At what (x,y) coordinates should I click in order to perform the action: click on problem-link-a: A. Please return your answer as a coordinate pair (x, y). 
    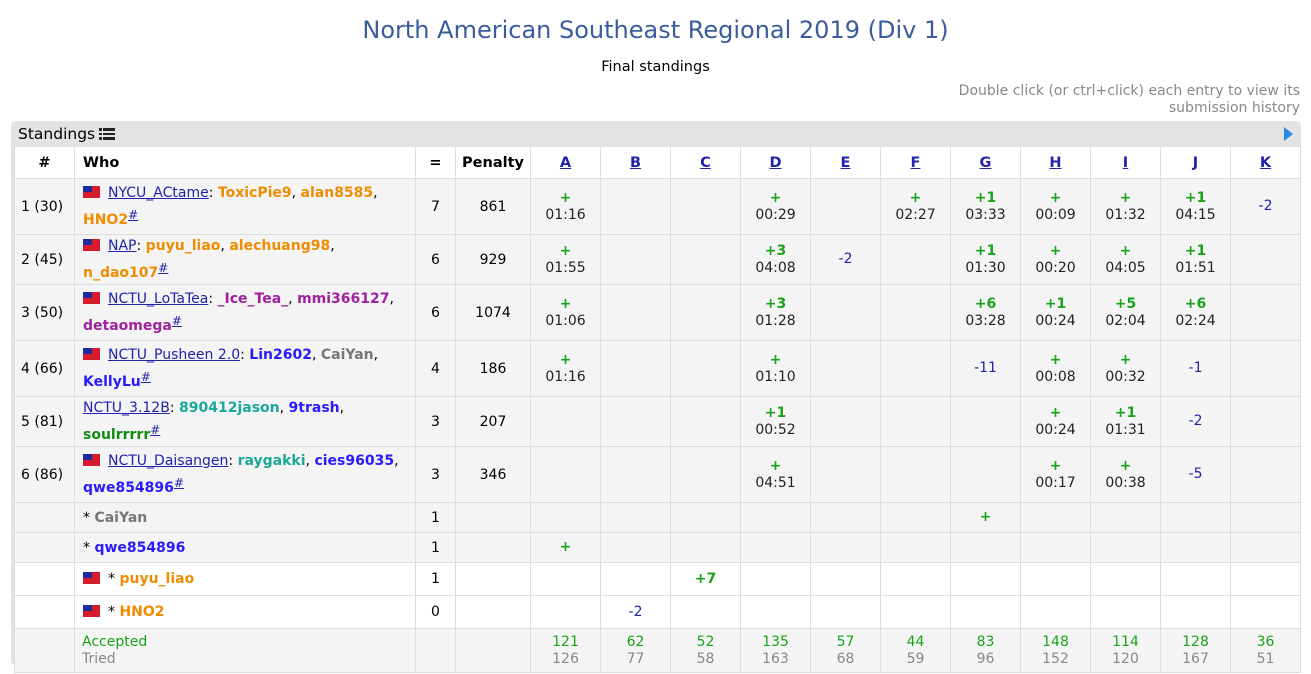
    Looking at the image, I should click on (565, 162).